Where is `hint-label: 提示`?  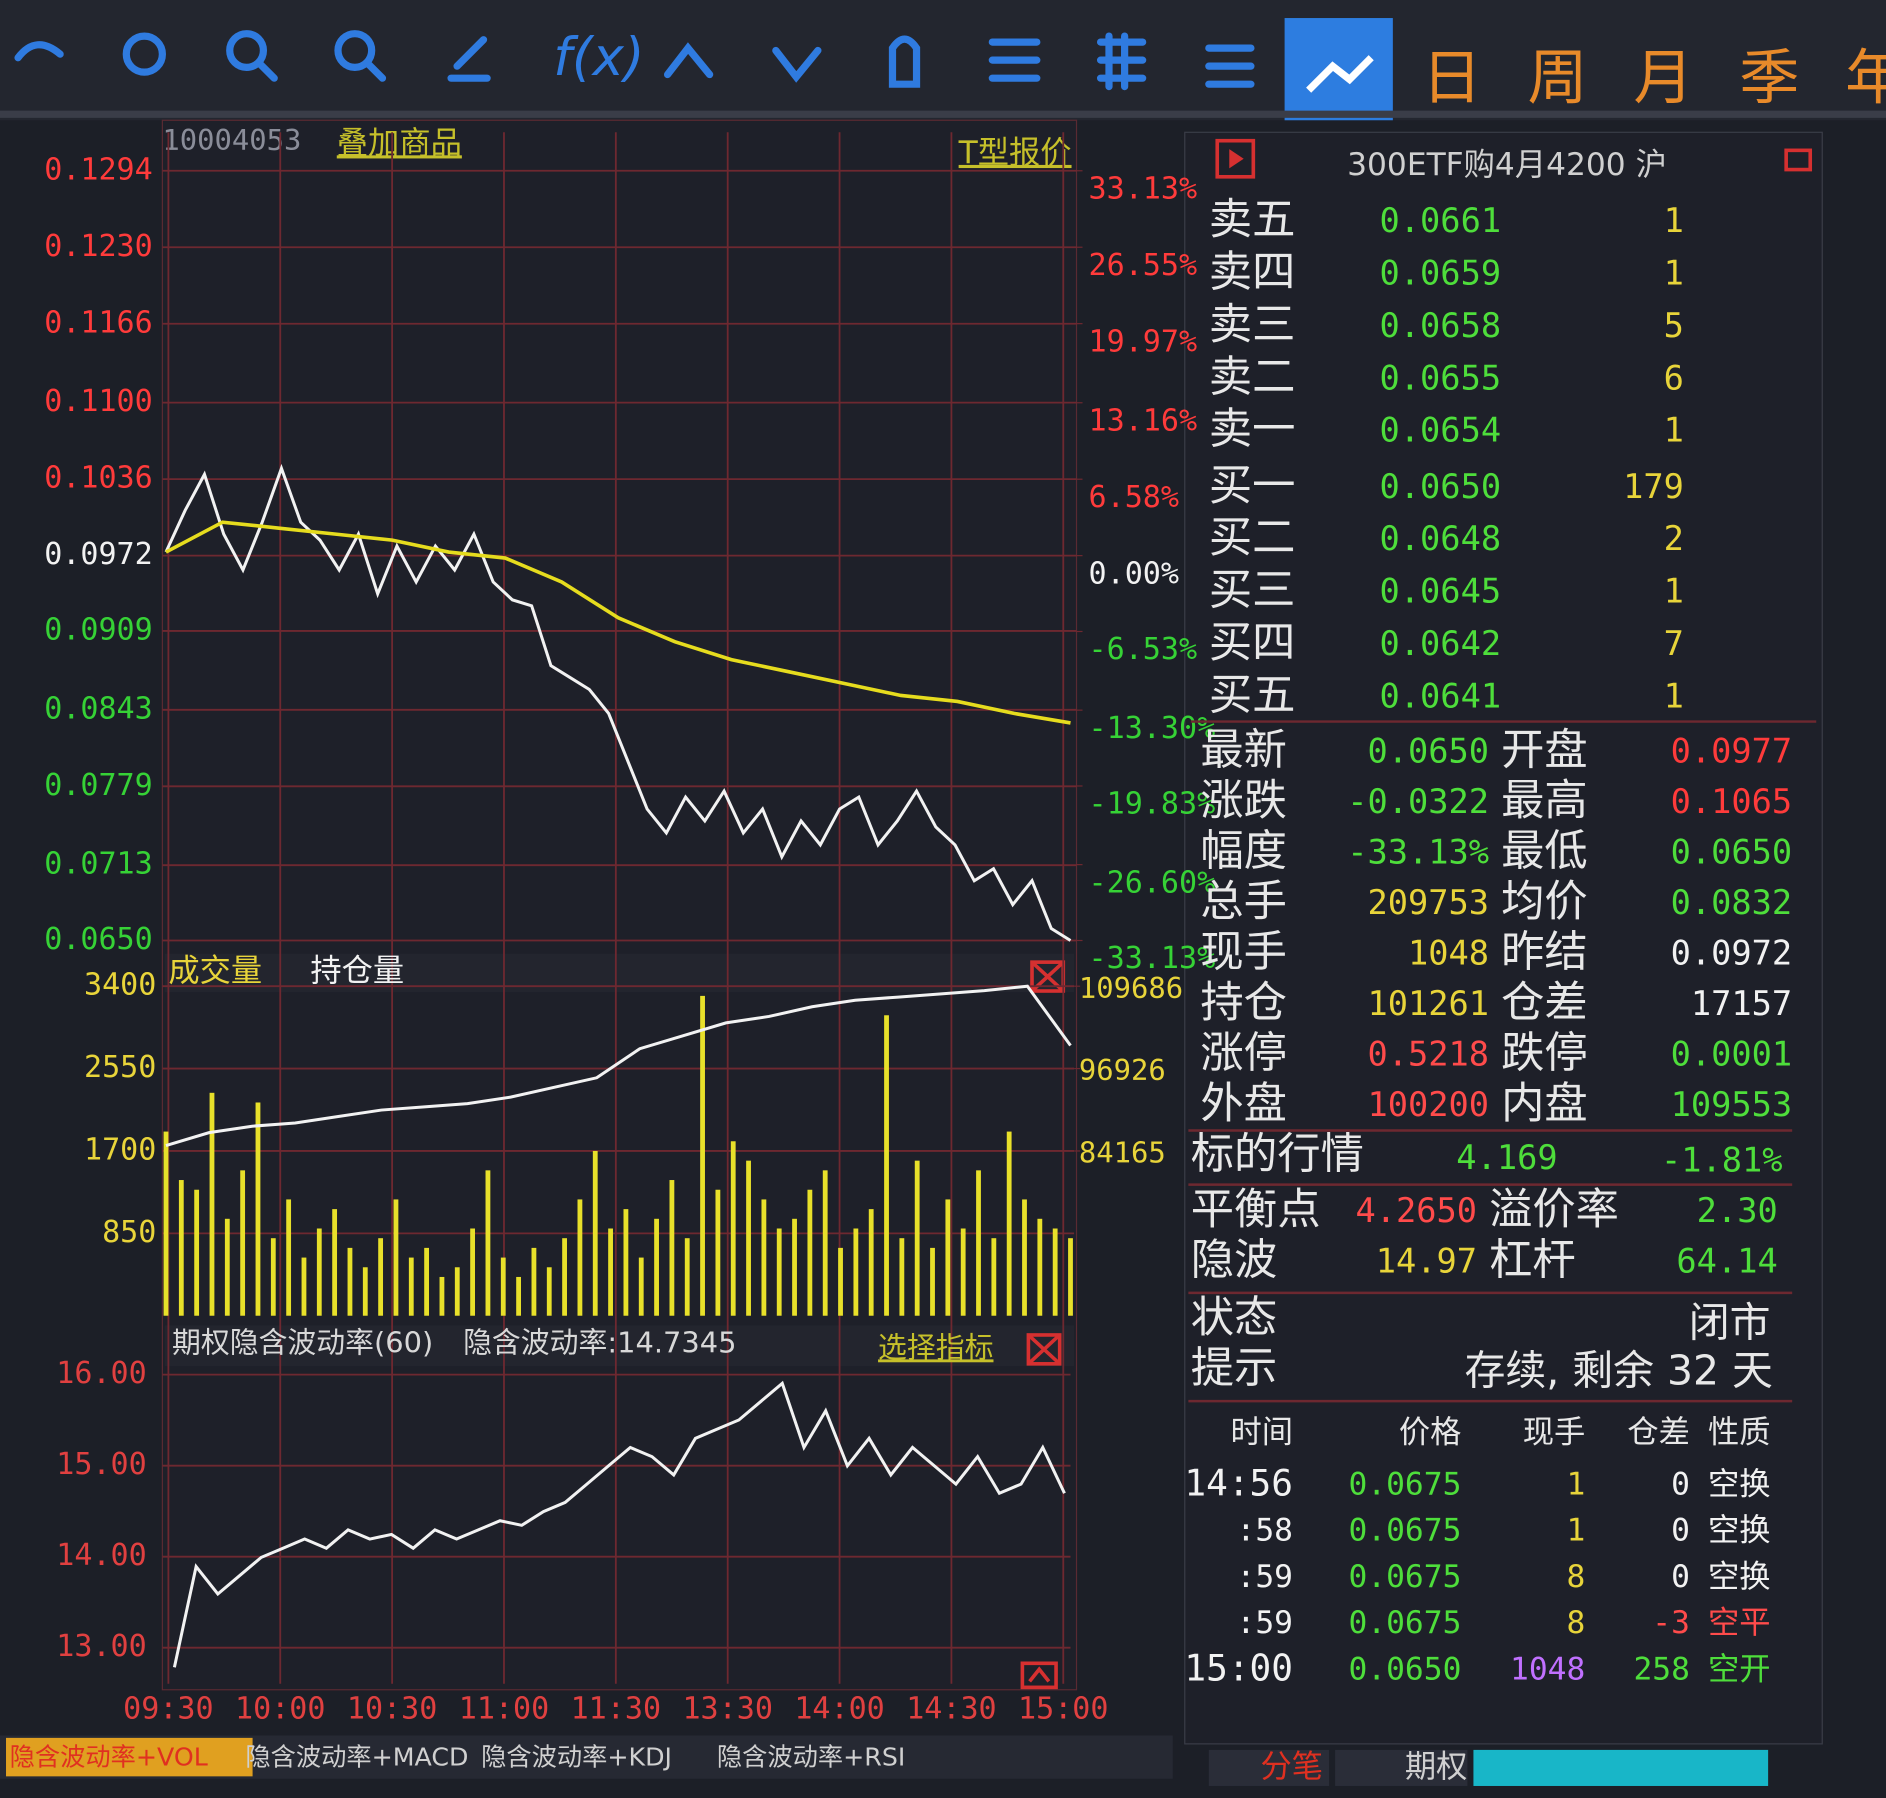 hint-label: 提示 is located at coordinates (1234, 1369).